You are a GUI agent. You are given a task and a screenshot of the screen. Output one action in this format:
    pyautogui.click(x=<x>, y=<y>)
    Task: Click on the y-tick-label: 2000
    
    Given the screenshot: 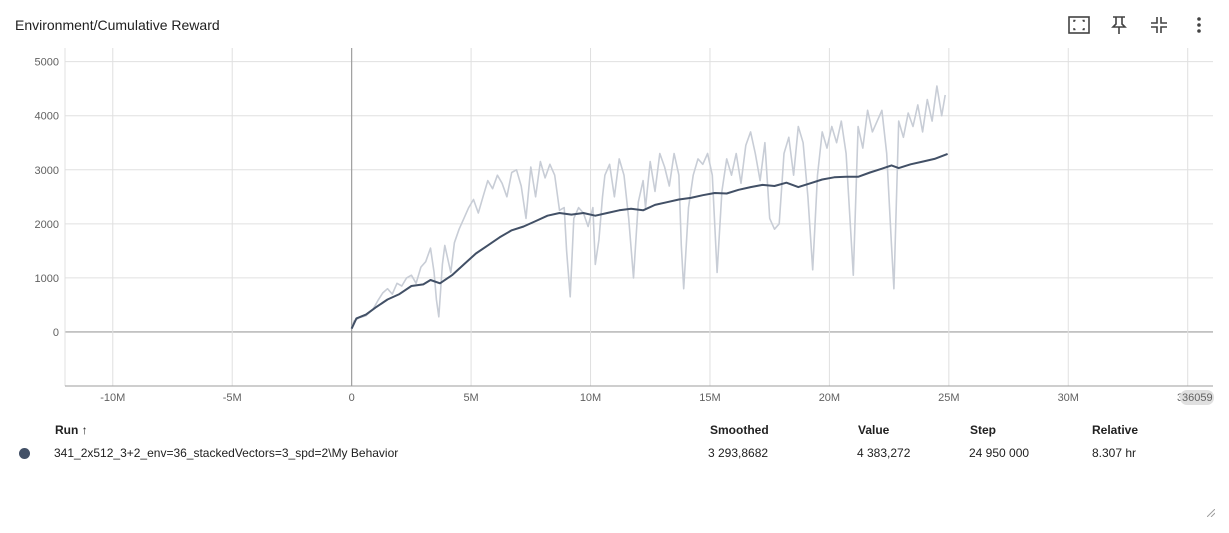 What is the action you would take?
    pyautogui.click(x=47, y=225)
    